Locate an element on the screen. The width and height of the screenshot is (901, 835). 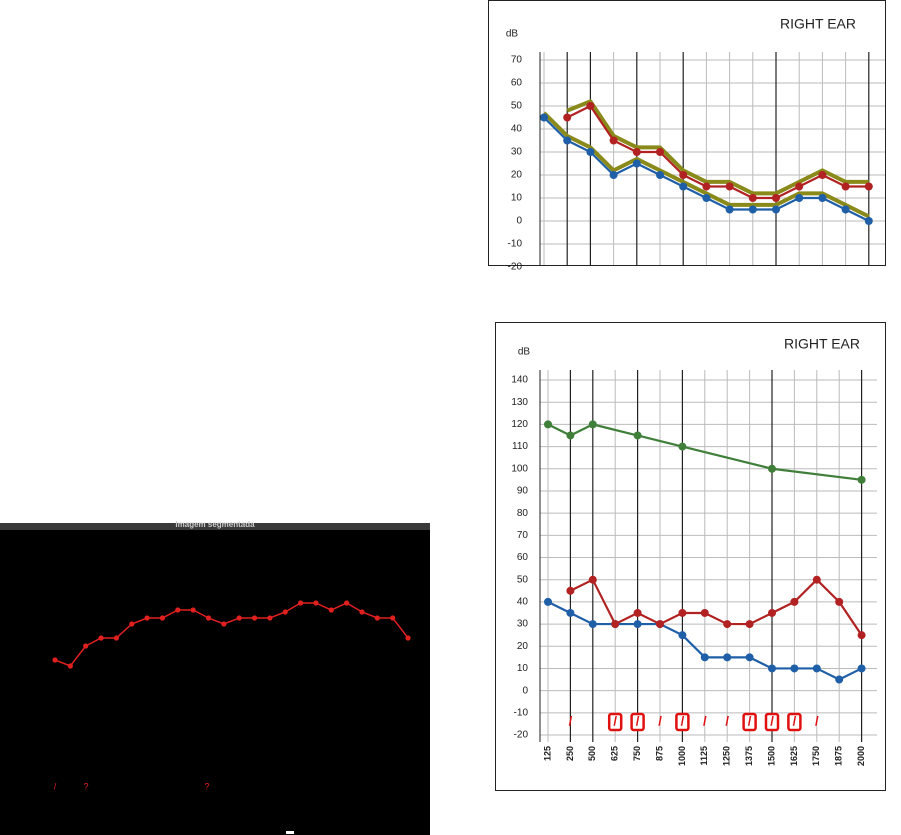
x-tick-label: 2000 is located at coordinates (861, 756).